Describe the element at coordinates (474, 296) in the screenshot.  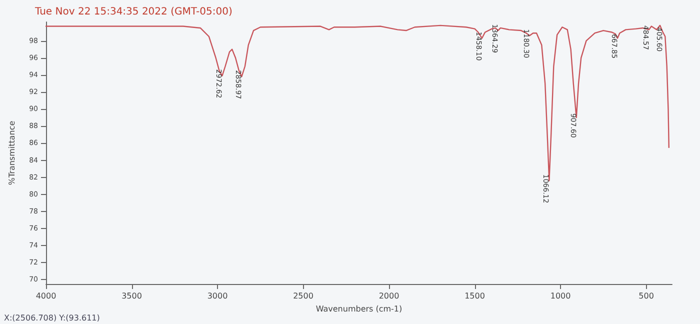
I see `x-tick-label: 1500` at that location.